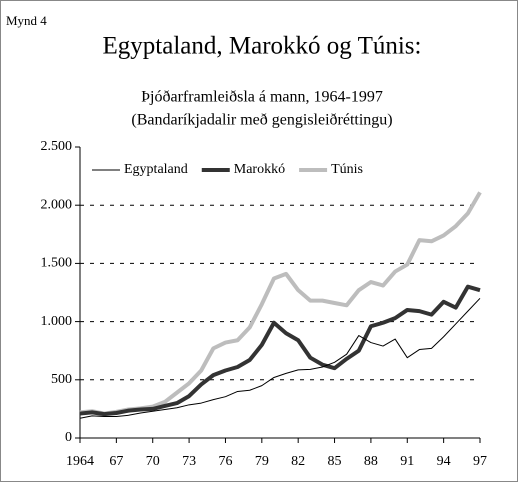 The width and height of the screenshot is (518, 482). I want to click on y-tick-label: 2.000, so click(57, 204).